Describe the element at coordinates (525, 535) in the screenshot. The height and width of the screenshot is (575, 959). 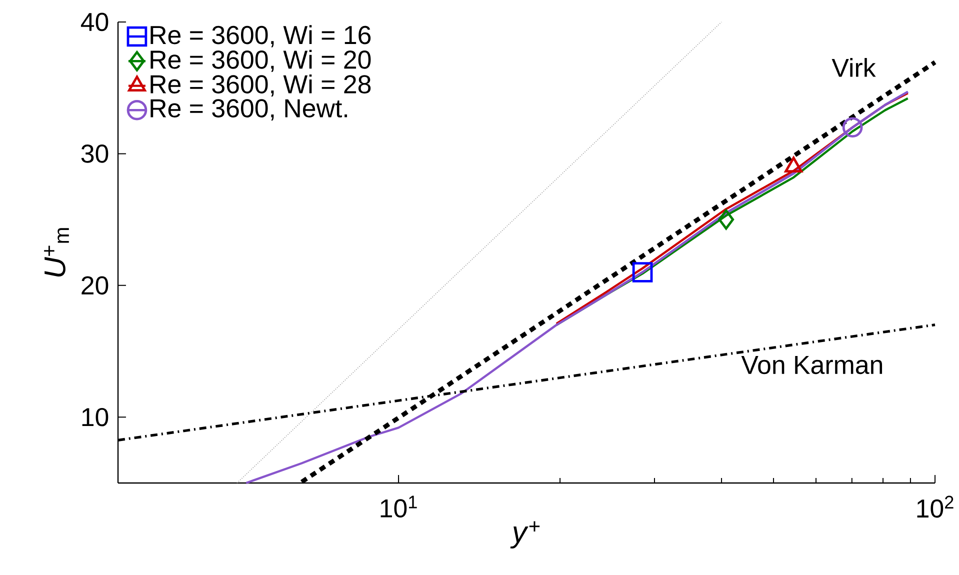
I see `x-axis-title: y$^{+}$` at that location.